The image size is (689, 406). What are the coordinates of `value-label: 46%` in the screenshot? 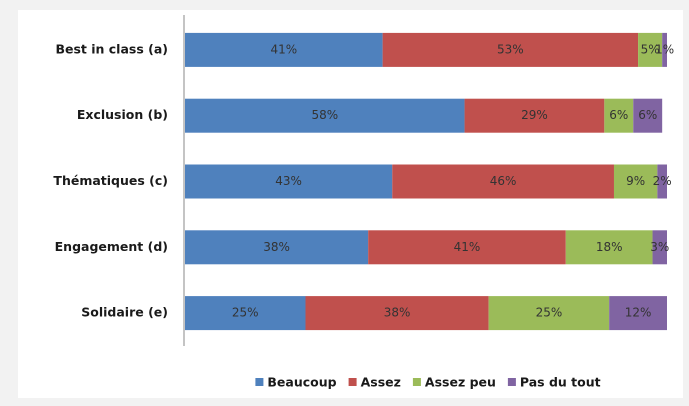 It's located at (503, 181).